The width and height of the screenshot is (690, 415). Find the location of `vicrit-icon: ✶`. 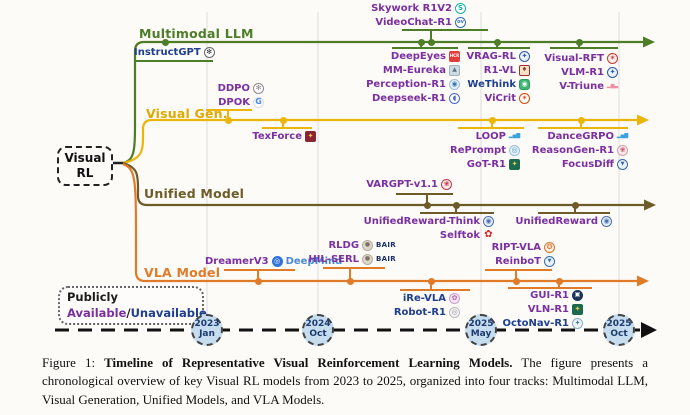

vicrit-icon: ✶ is located at coordinates (524, 98).